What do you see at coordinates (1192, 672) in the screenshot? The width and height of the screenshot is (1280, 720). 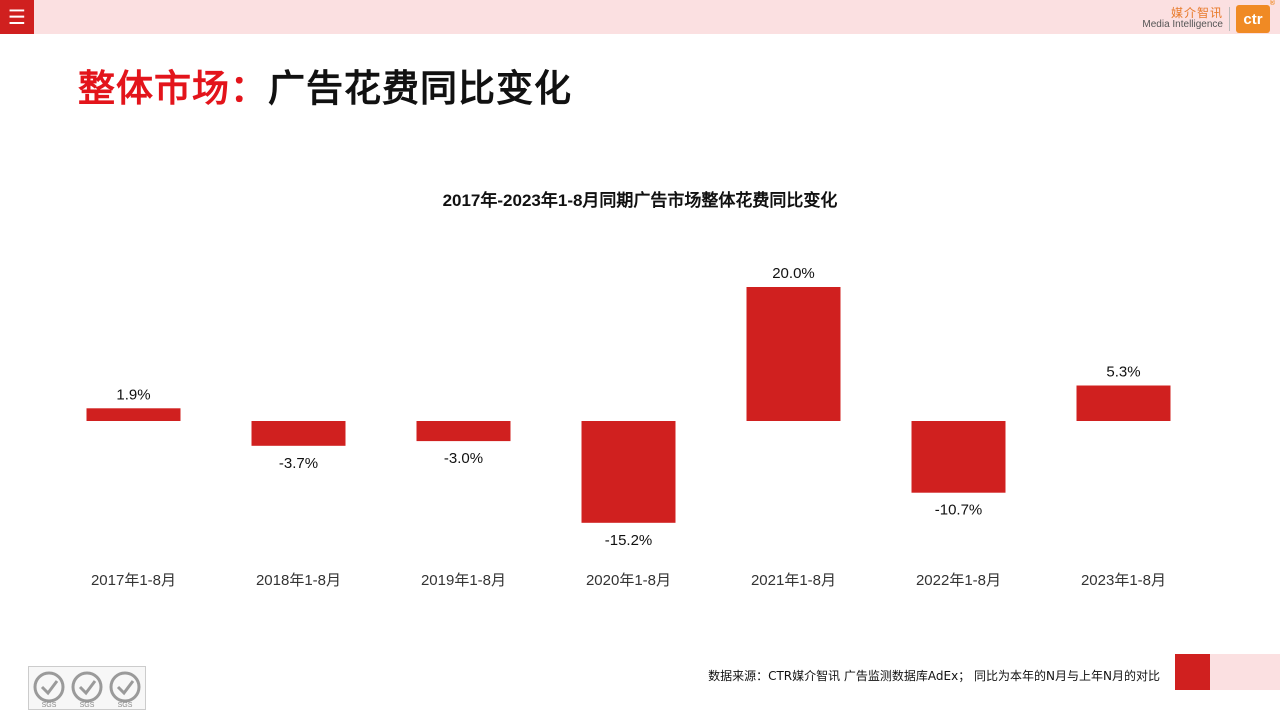 I see `footer-accent-red` at bounding box center [1192, 672].